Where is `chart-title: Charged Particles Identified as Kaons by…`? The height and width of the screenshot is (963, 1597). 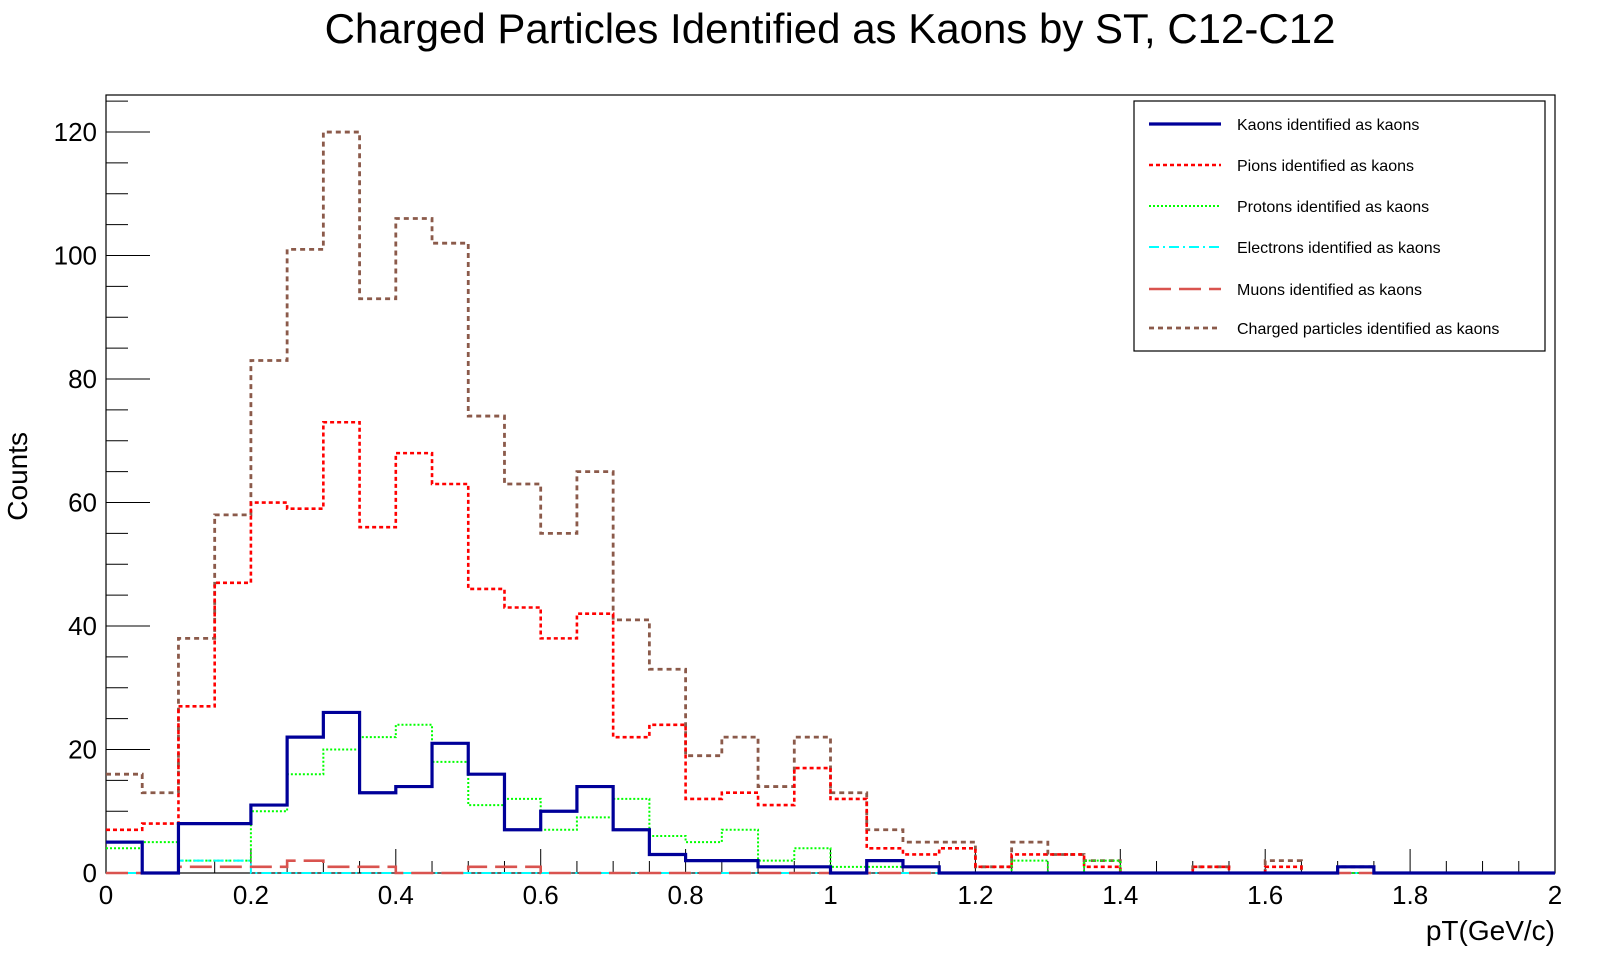 chart-title: Charged Particles Identified as Kaons by… is located at coordinates (830, 28).